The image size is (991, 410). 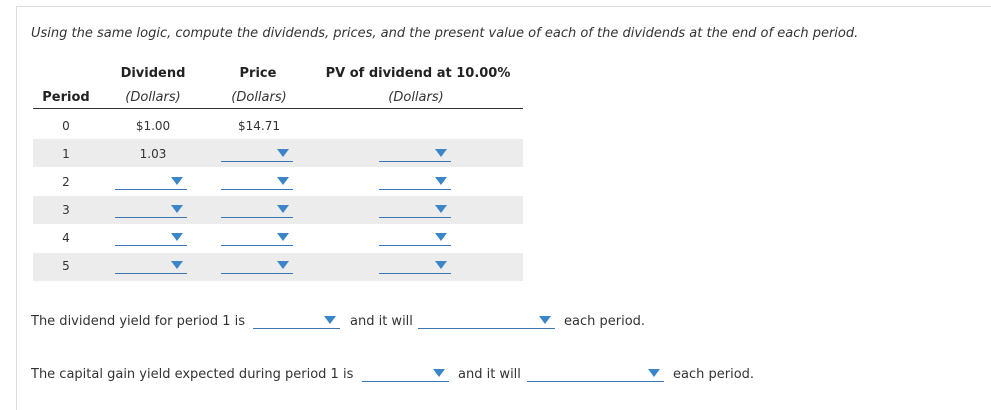 I want to click on dividend-header: Dividend, so click(x=153, y=73).